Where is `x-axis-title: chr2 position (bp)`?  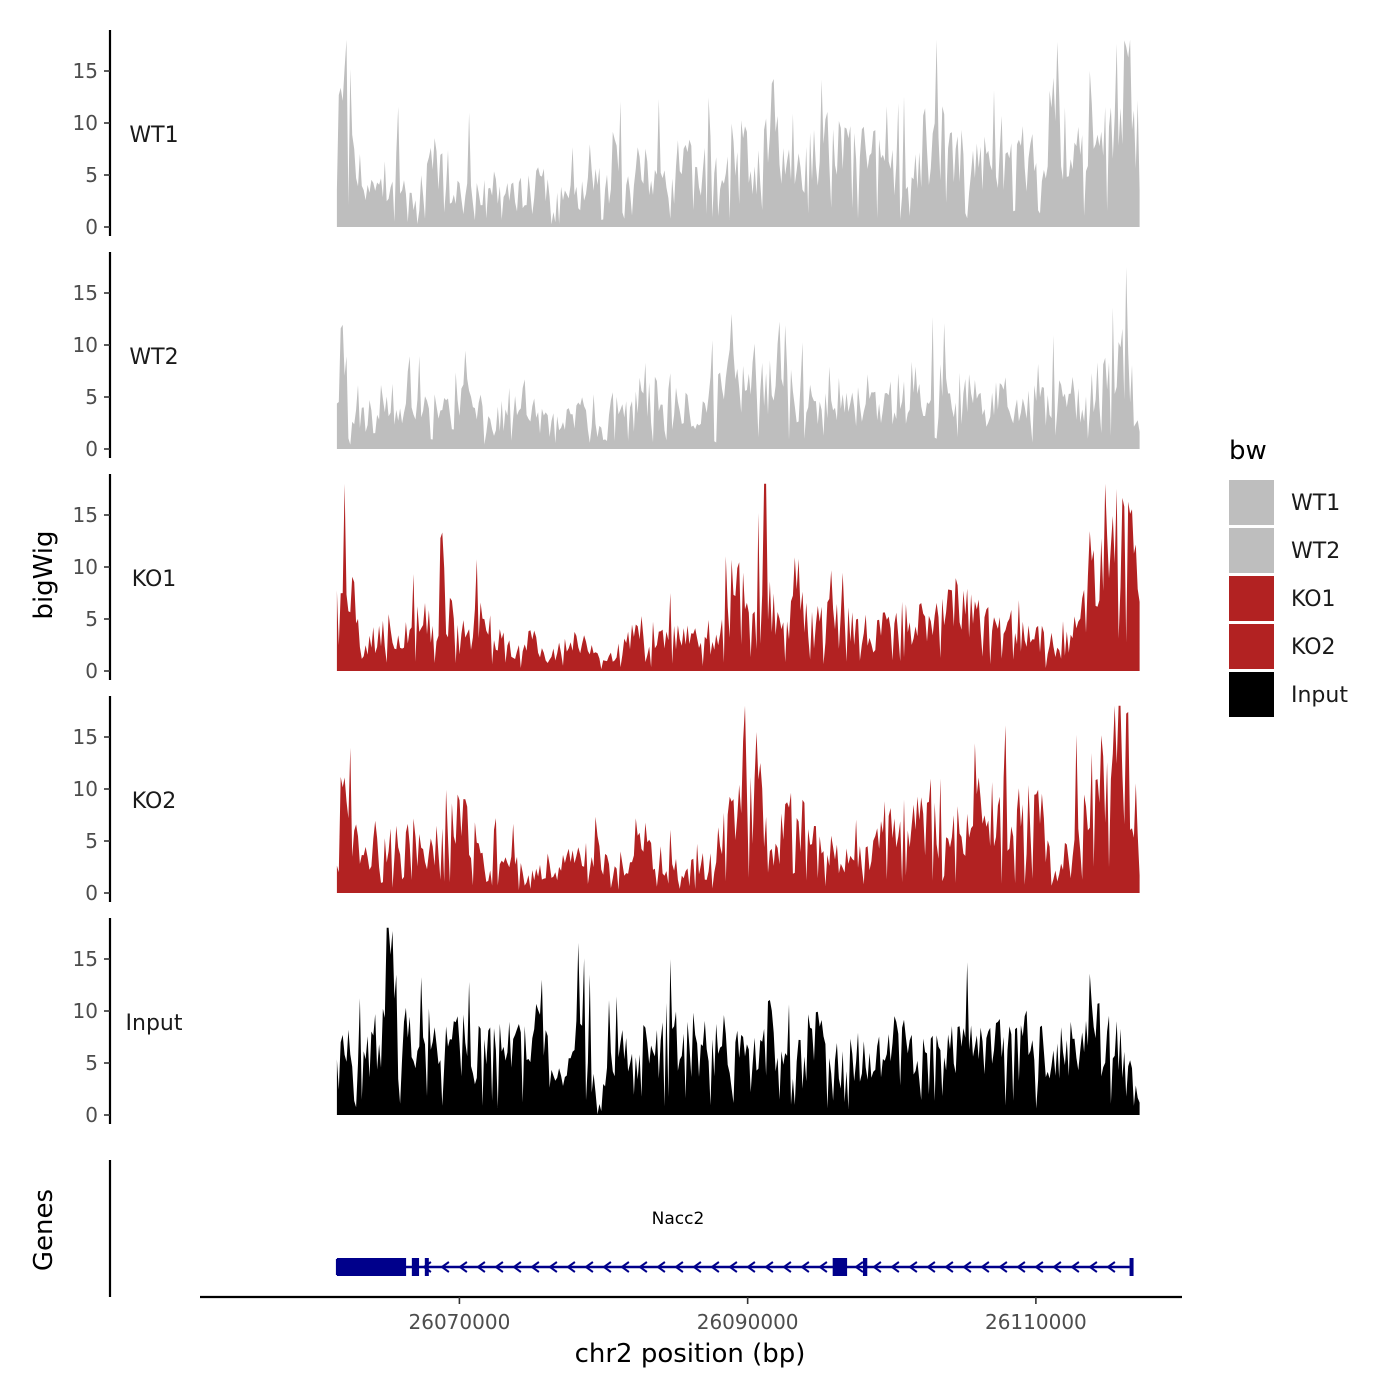 x-axis-title: chr2 position (bp) is located at coordinates (690, 1354).